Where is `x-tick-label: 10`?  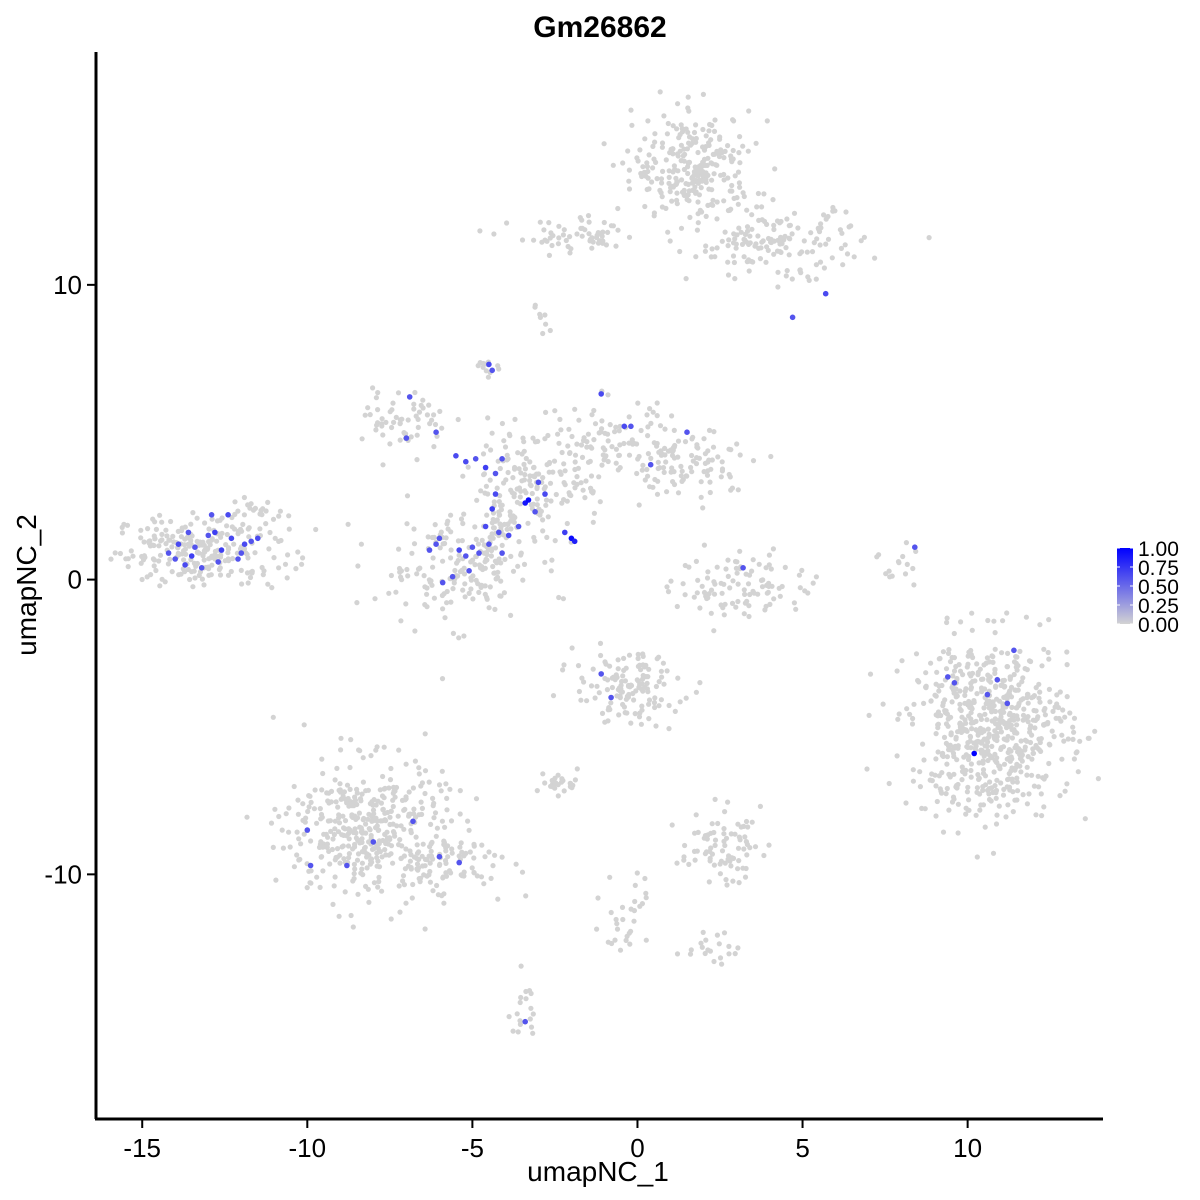 x-tick-label: 10 is located at coordinates (967, 1148).